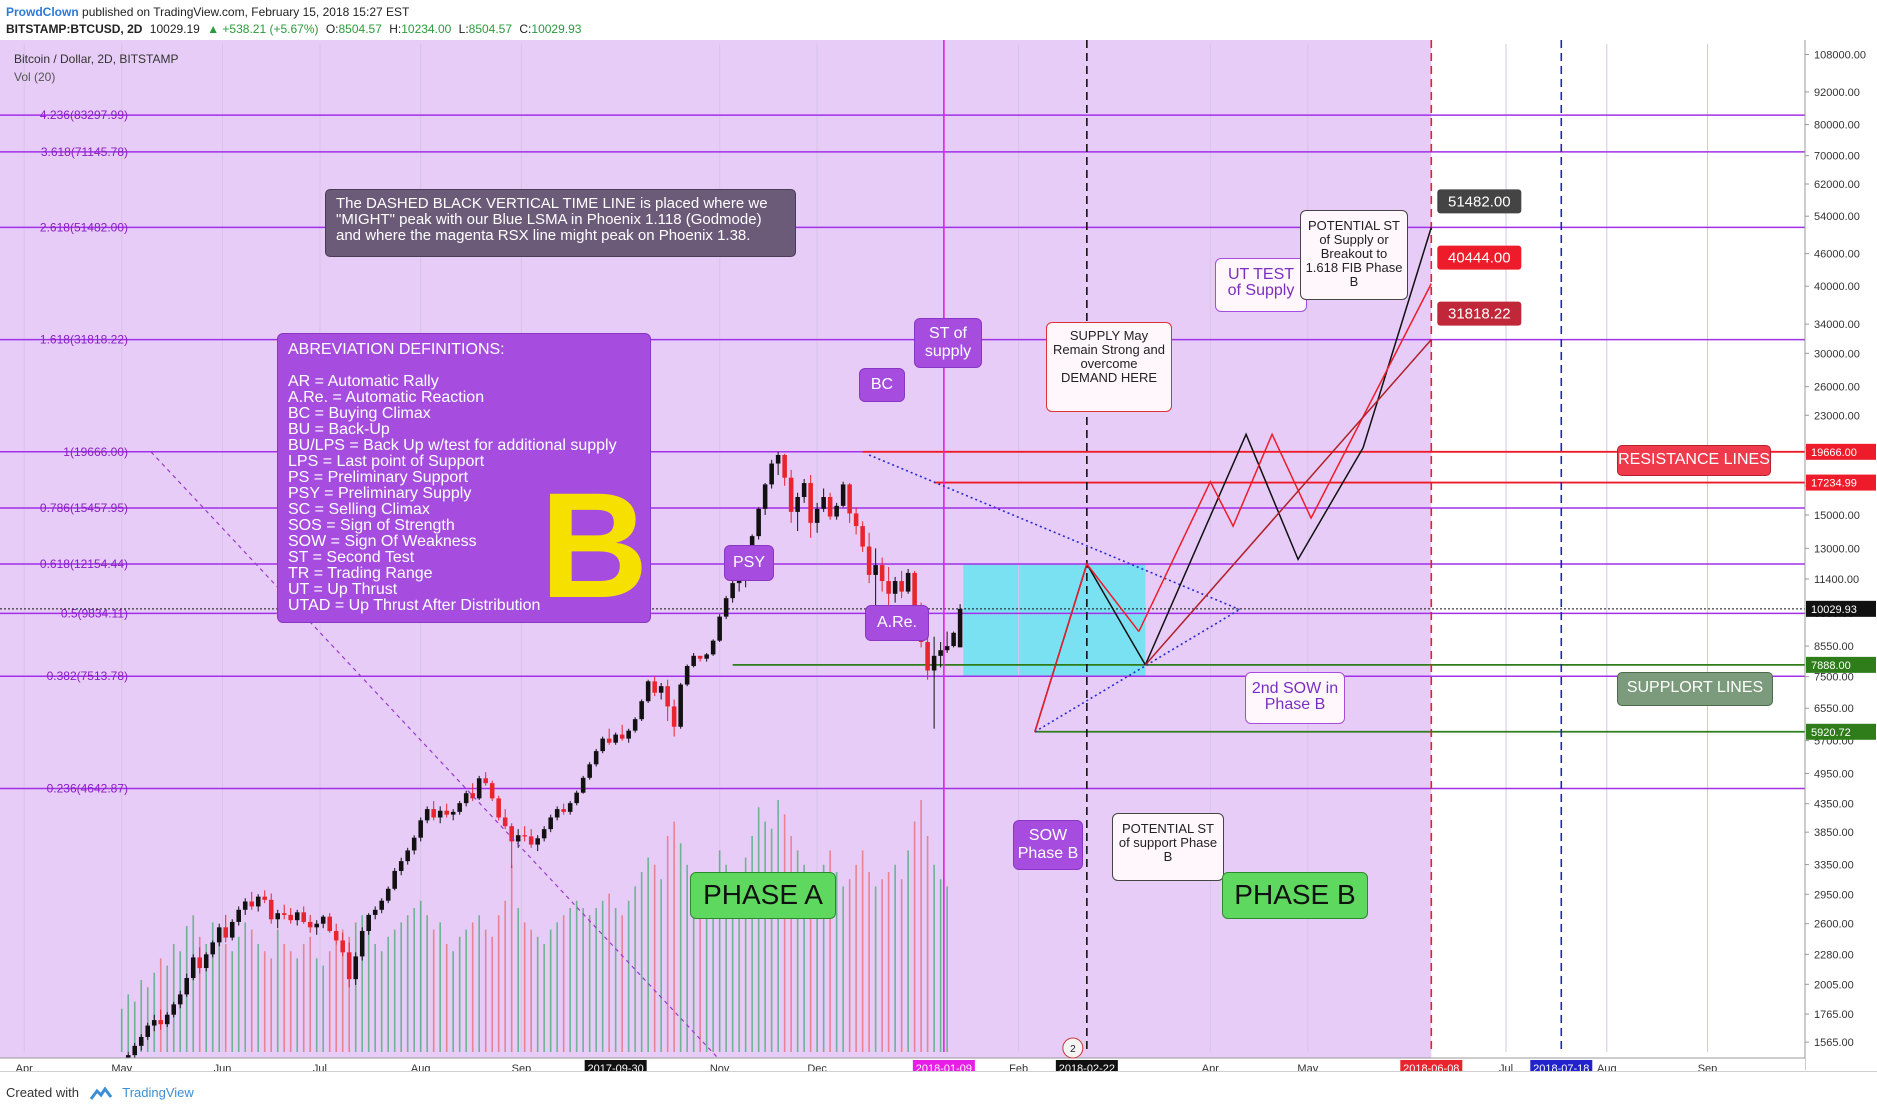 This screenshot has height=1110, width=1877. I want to click on fib-level-label: 1(19666.00), so click(95, 452).